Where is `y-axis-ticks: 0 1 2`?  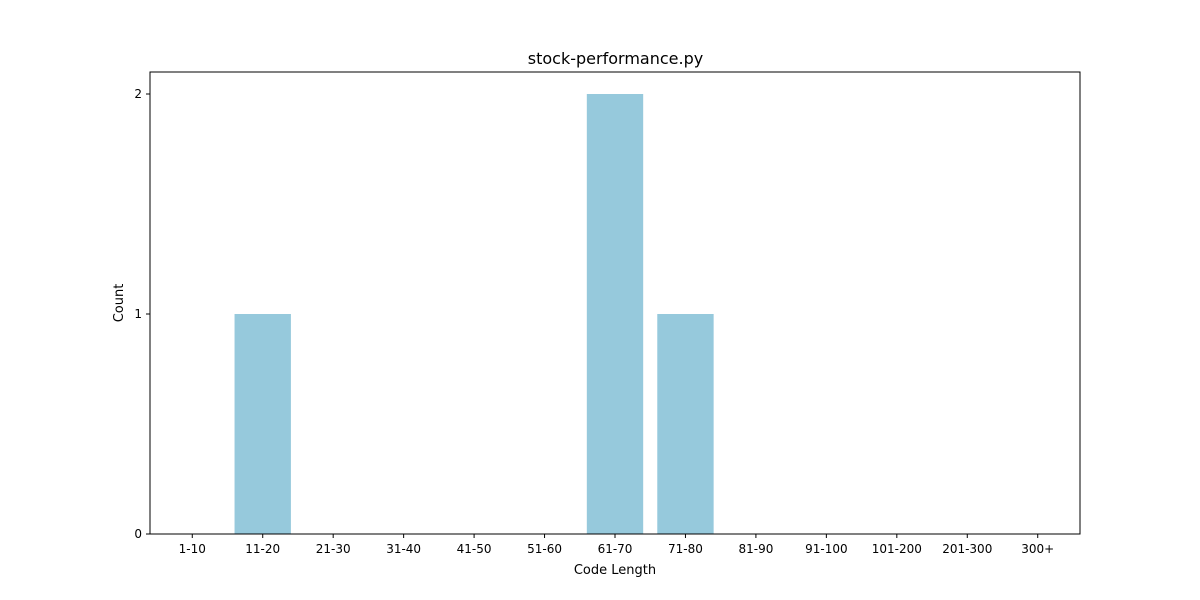
y-axis-ticks: 0 1 2 is located at coordinates (142, 314).